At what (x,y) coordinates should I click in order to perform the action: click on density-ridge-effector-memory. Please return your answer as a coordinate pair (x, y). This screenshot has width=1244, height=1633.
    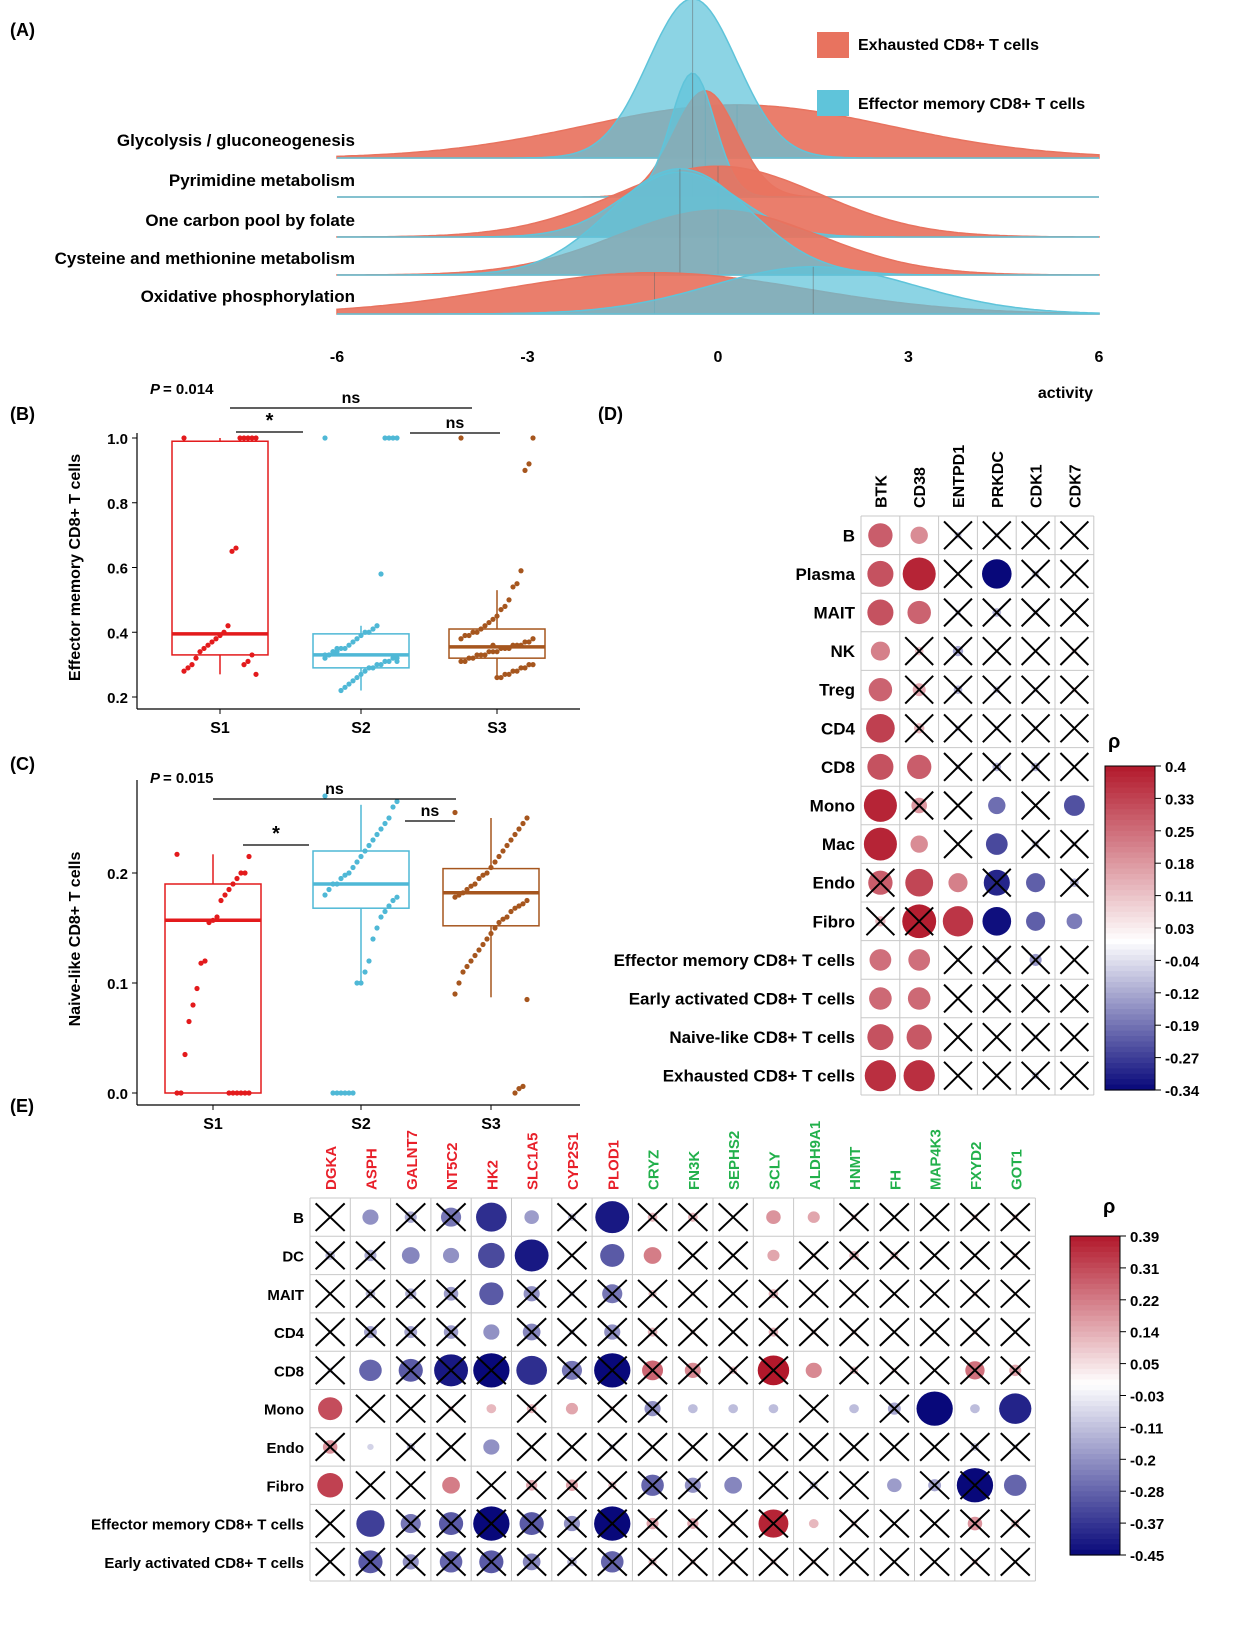
    Looking at the image, I should click on (718, 222).